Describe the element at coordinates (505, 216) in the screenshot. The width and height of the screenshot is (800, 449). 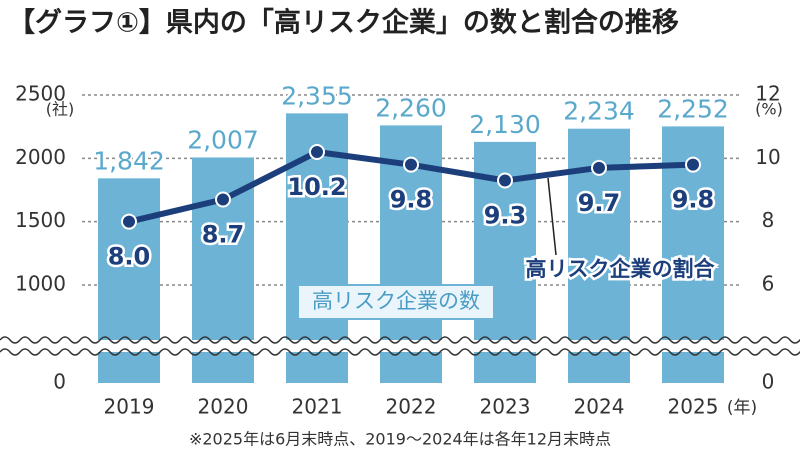
I see `line-value-label: 9.3` at that location.